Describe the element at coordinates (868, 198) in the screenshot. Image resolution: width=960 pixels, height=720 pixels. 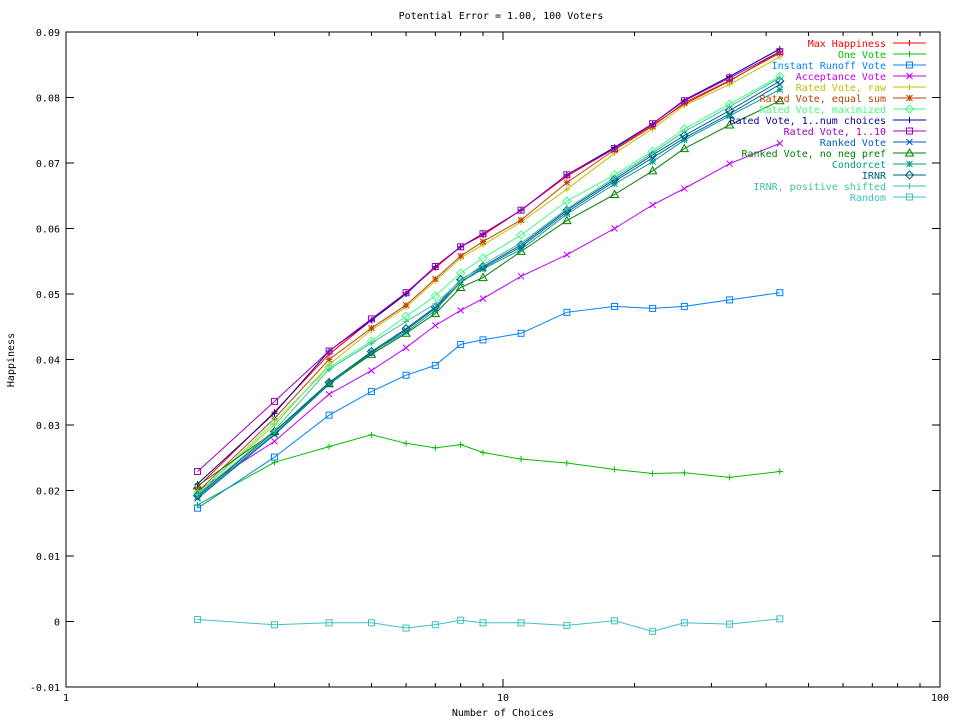
I see `legend-label: Random` at that location.